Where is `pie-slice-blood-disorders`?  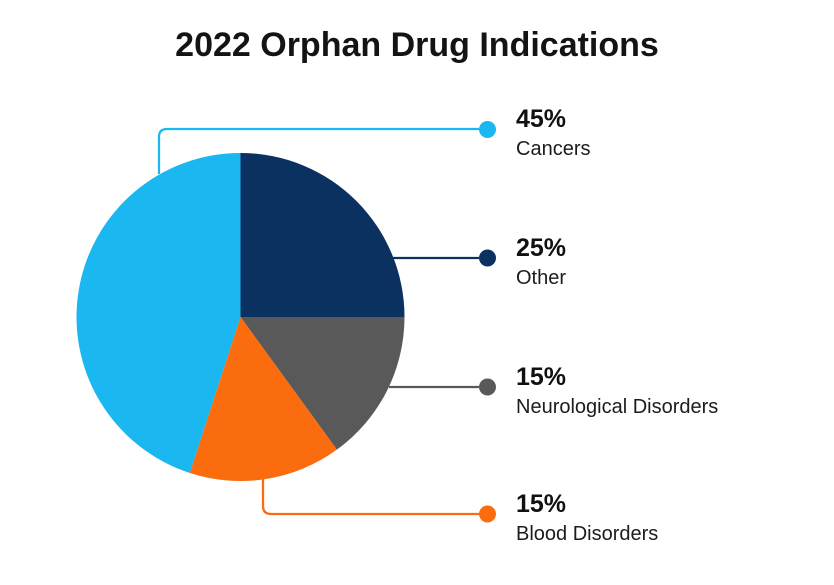
pie-slice-blood-disorders is located at coordinates (263, 399).